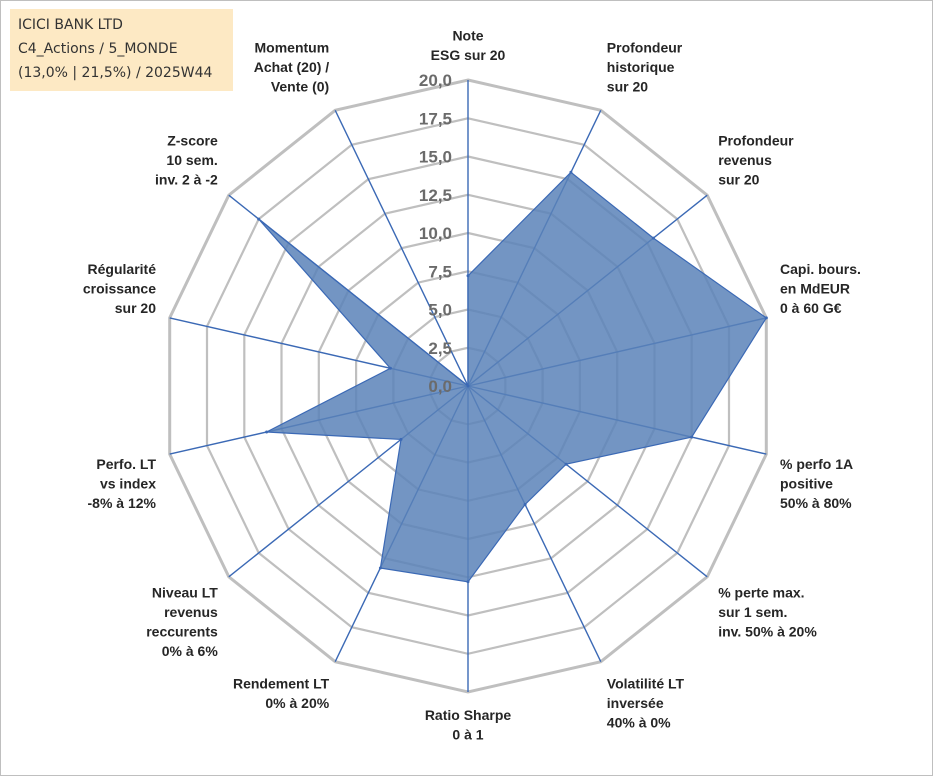  I want to click on tick-label: 2,5, so click(440, 348).